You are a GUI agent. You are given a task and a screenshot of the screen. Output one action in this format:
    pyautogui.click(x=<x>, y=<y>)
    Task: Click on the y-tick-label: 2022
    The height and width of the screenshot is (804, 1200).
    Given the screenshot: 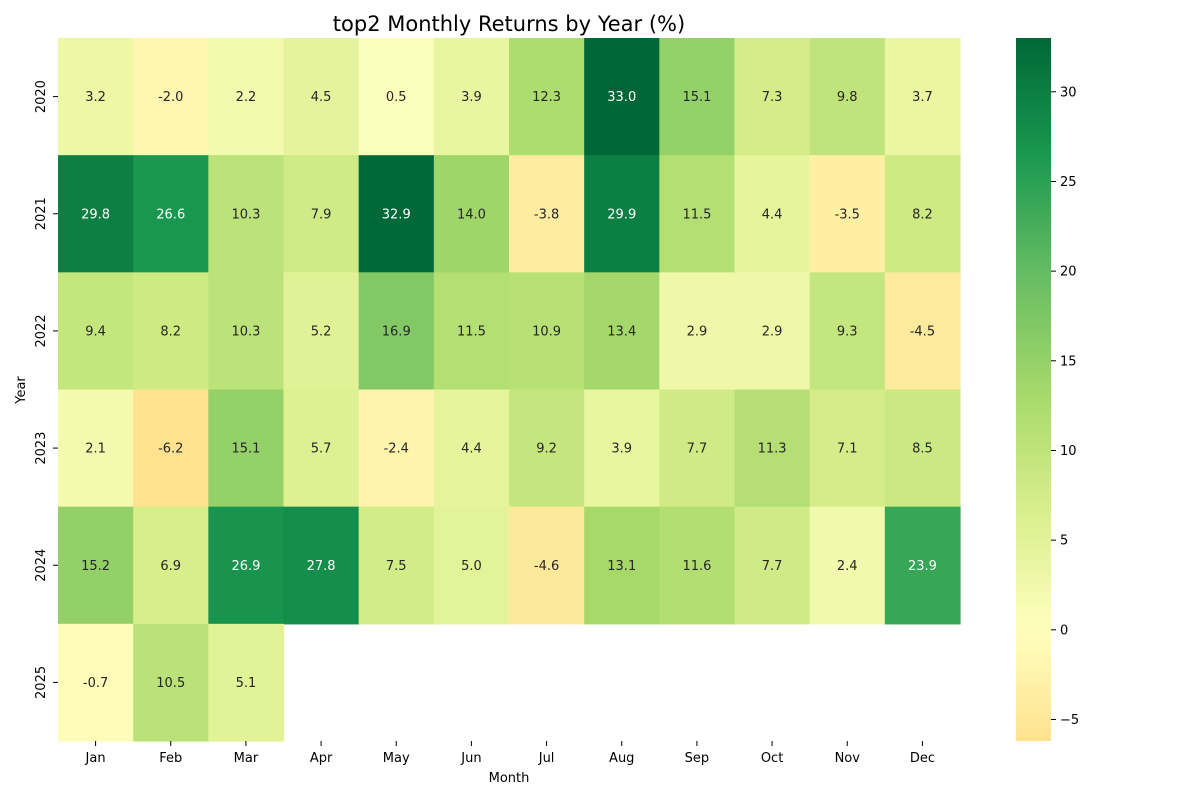 What is the action you would take?
    pyautogui.click(x=41, y=330)
    